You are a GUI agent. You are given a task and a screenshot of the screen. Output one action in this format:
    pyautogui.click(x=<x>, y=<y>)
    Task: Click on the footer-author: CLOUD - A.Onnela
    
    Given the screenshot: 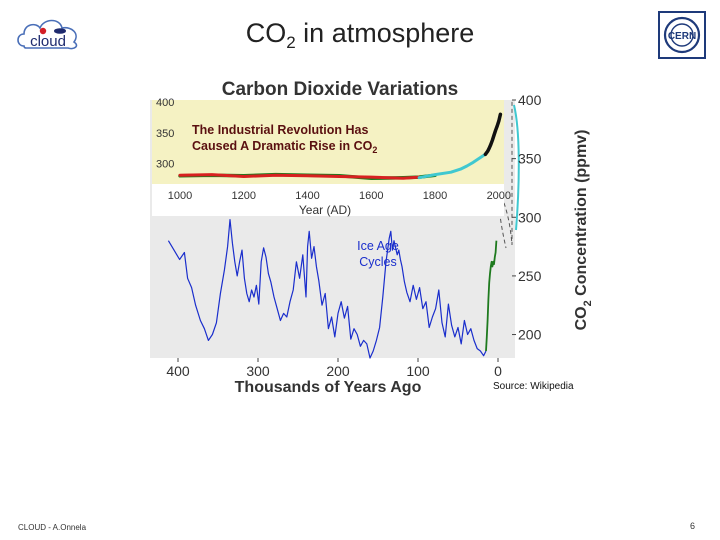 What is the action you would take?
    pyautogui.click(x=52, y=527)
    